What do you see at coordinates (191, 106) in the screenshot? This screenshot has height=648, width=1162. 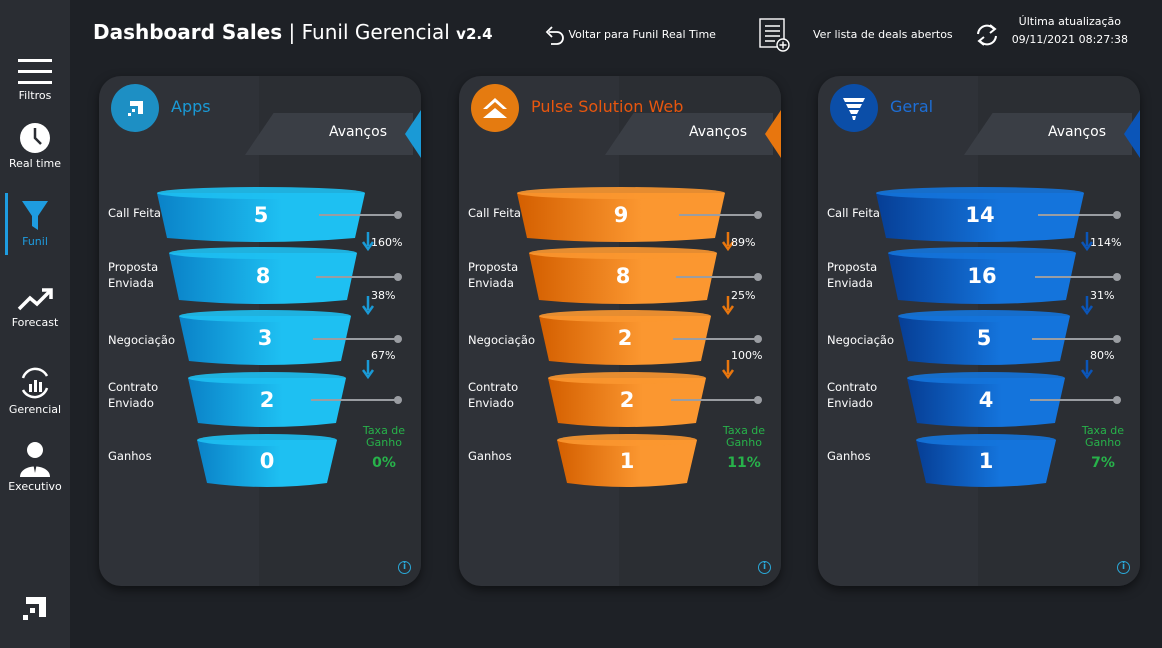 I see `card-title: Apps` at bounding box center [191, 106].